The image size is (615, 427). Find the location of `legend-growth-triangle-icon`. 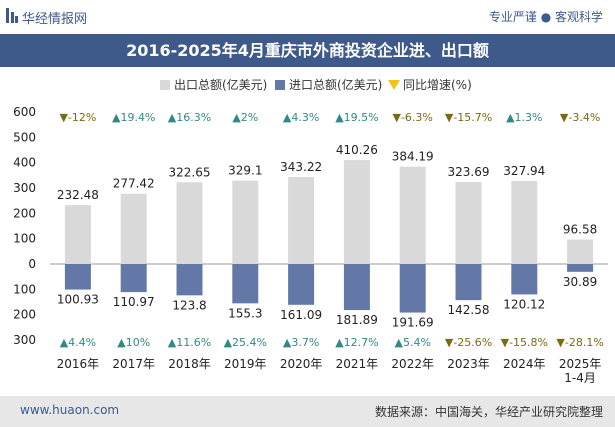

legend-growth-triangle-icon is located at coordinates (394, 85).